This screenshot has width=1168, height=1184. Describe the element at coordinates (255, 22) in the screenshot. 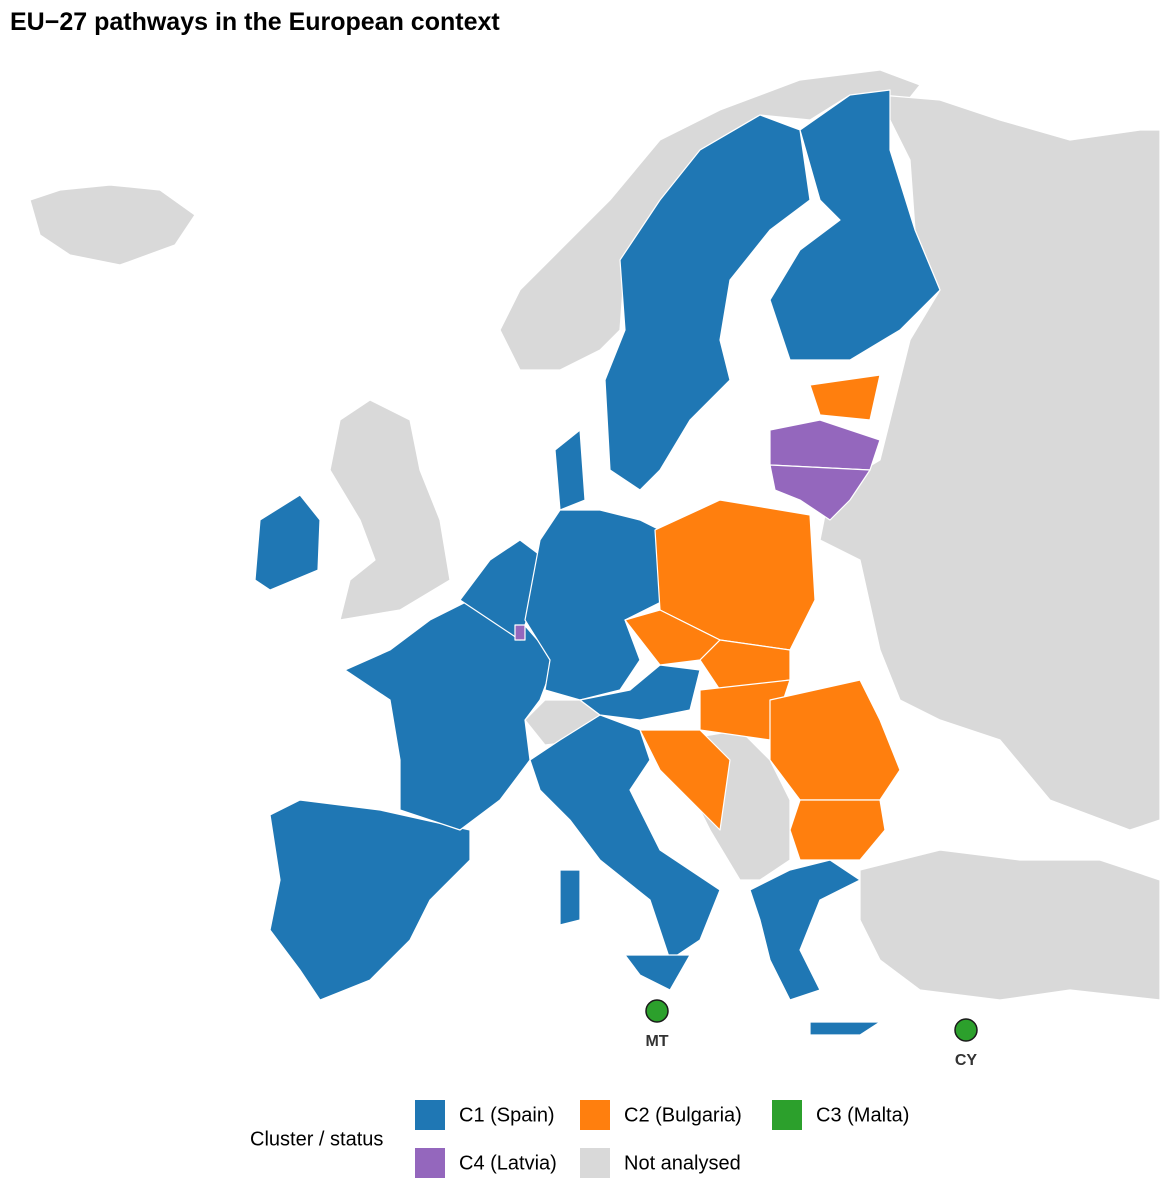

I see `map-title: EU−27 pathways in the European context` at that location.